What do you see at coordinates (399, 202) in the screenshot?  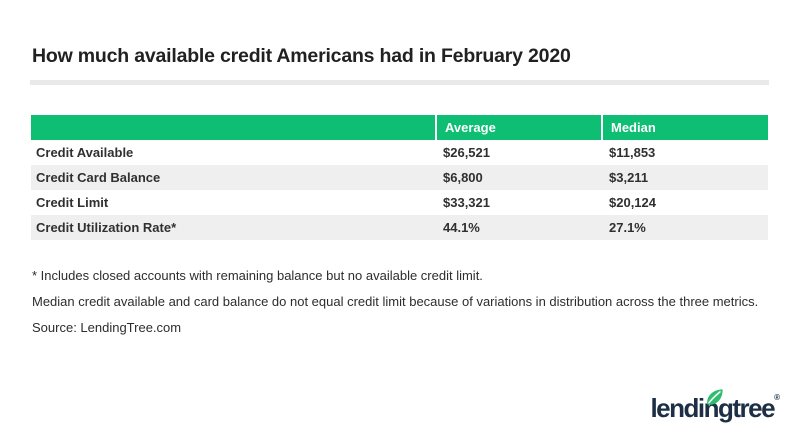 I see `table-row-credit-limit: Credit Limit $33,321 $20,124` at bounding box center [399, 202].